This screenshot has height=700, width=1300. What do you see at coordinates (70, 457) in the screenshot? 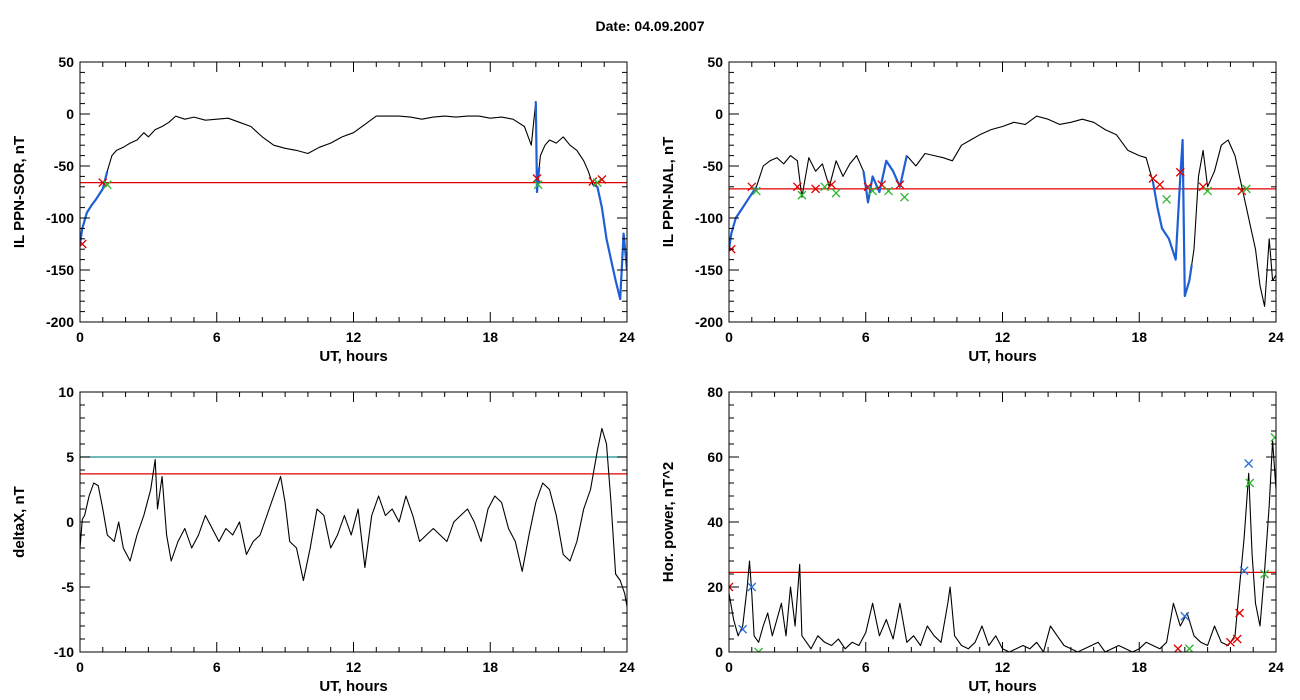
I see `y-tick-label: 5` at bounding box center [70, 457].